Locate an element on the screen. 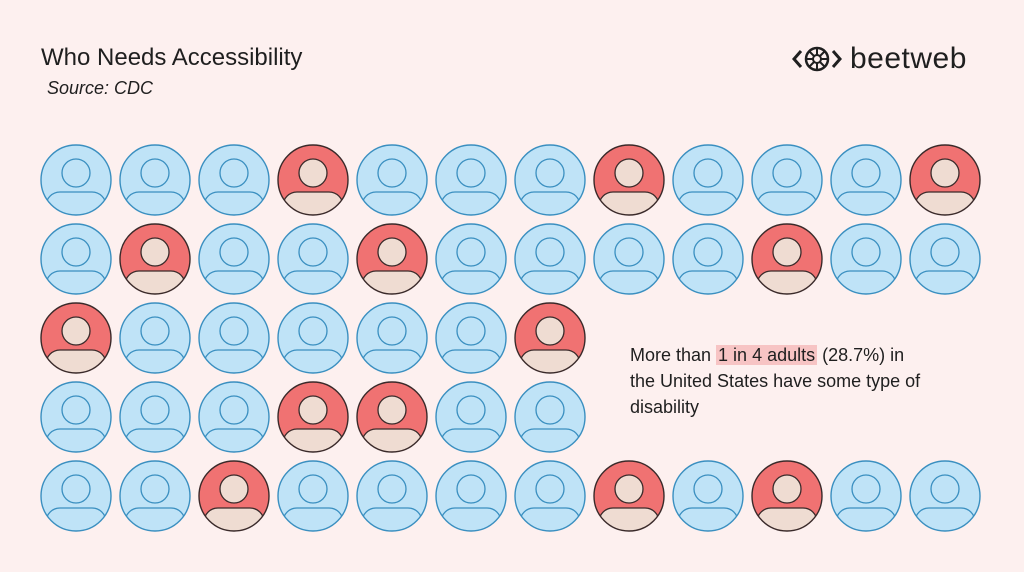  source: Source: CDC is located at coordinates (100, 88).